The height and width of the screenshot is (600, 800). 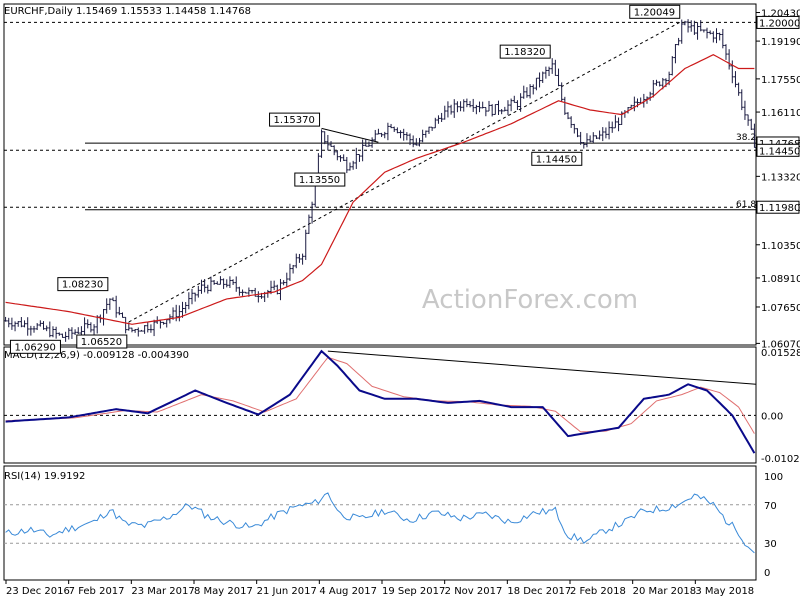 What do you see at coordinates (770, 506) in the screenshot?
I see `rsi-y-tick-label: 70` at bounding box center [770, 506].